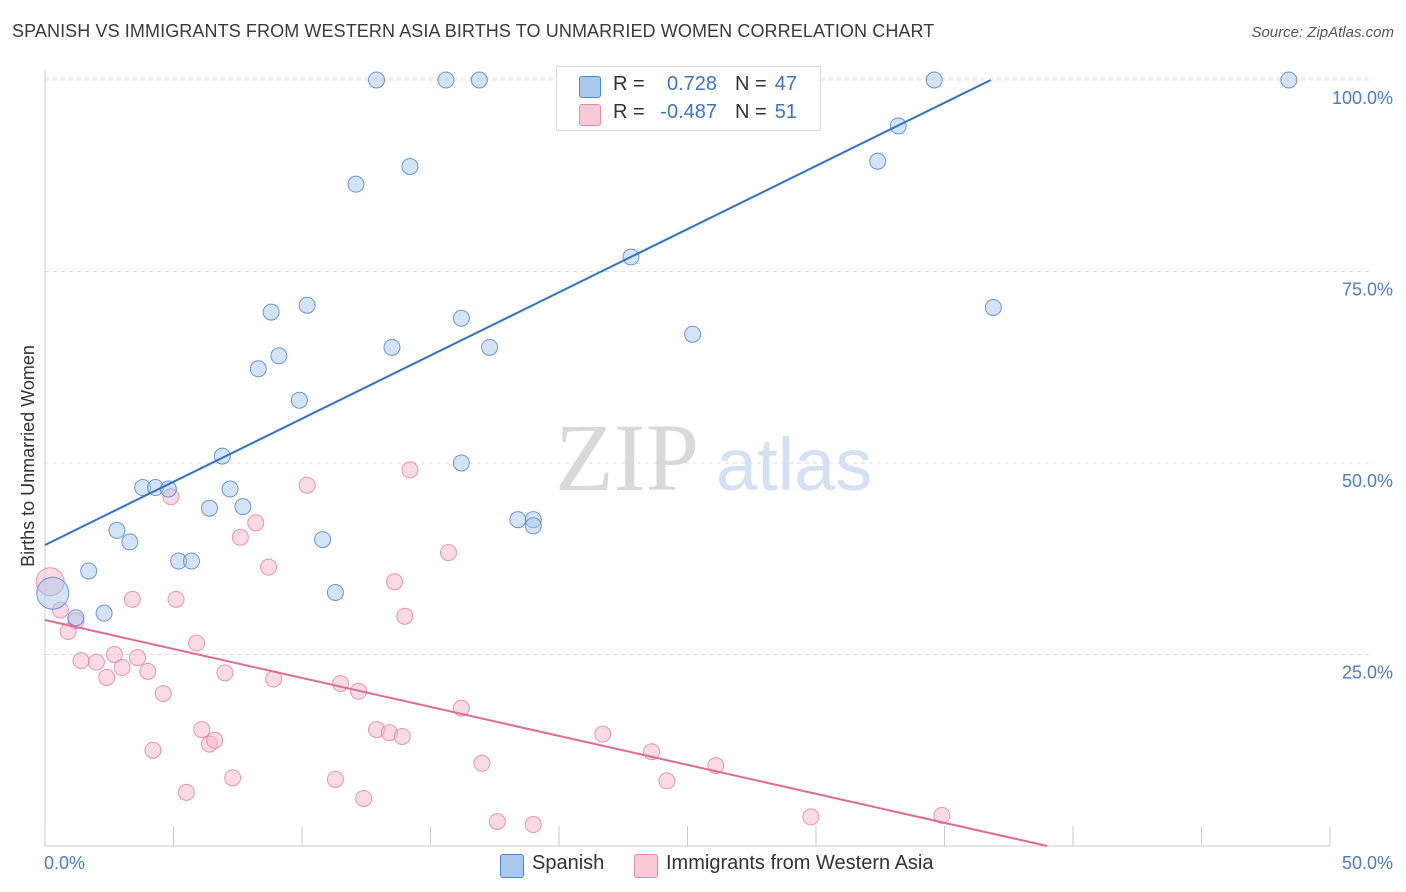  I want to click on spanish-legend-swatch, so click(512, 866).